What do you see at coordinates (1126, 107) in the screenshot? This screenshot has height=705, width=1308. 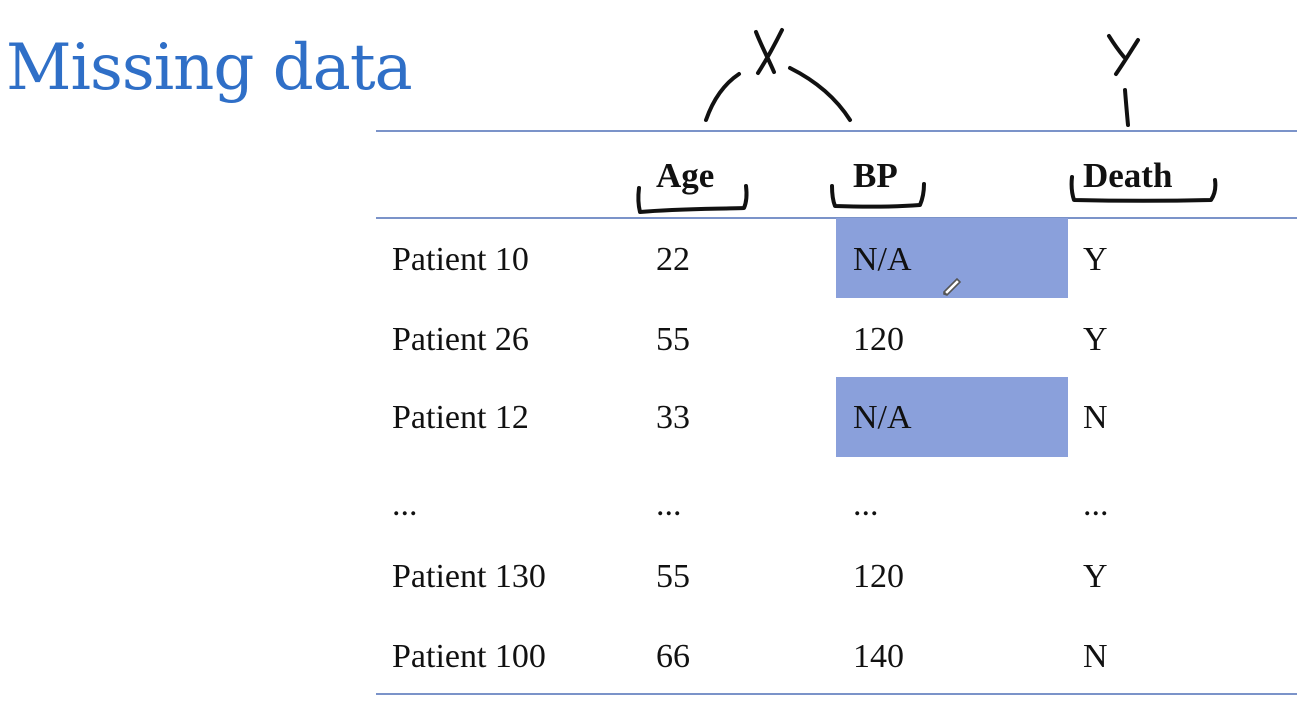 I see `handwritten-y-stem` at bounding box center [1126, 107].